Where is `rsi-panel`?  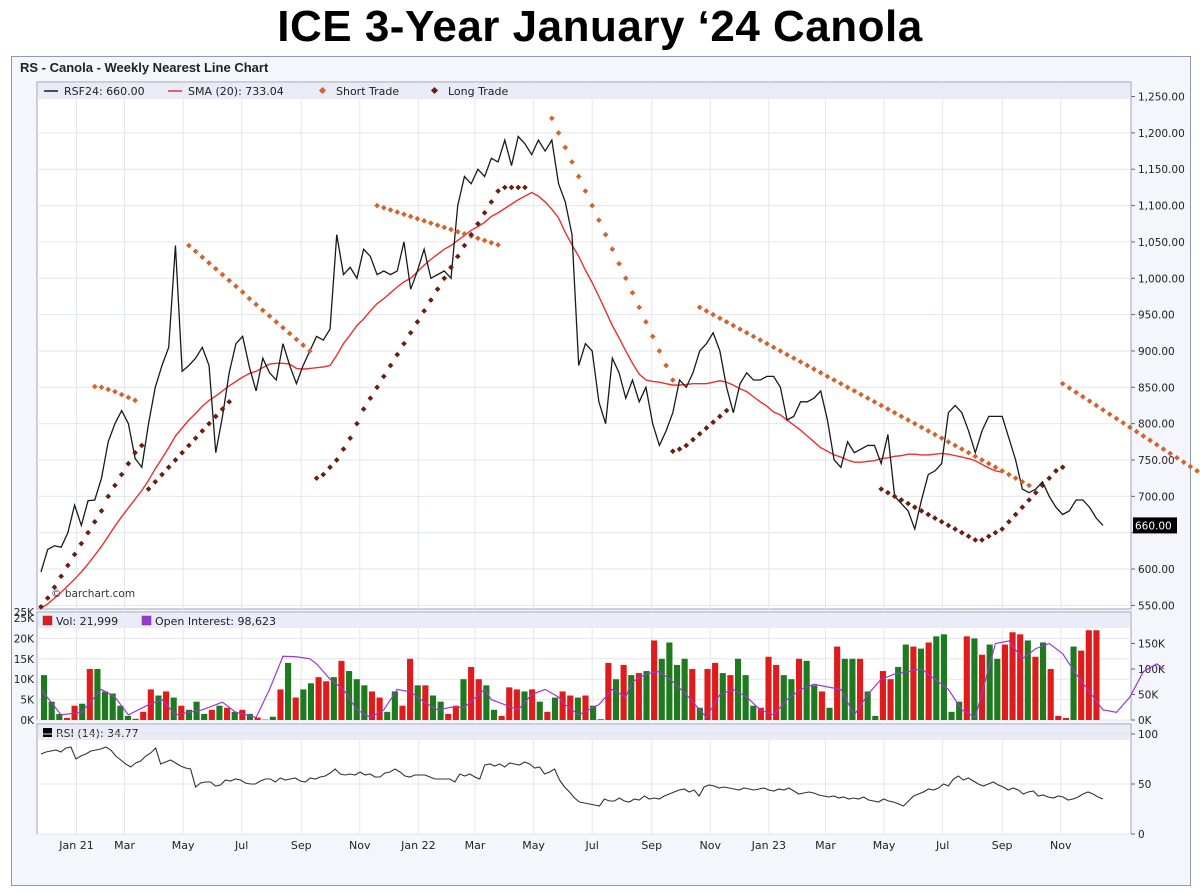
rsi-panel is located at coordinates (584, 779).